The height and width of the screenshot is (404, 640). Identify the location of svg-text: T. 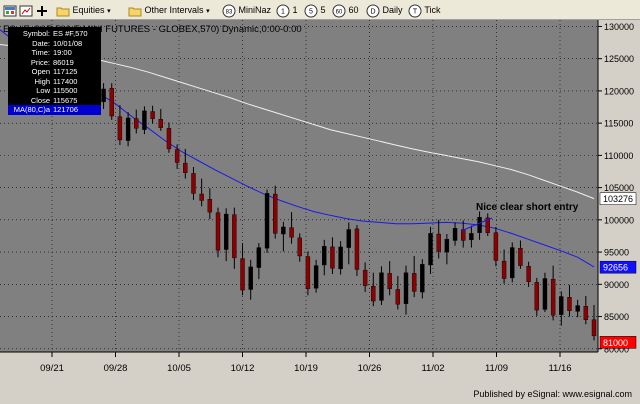
(415, 11).